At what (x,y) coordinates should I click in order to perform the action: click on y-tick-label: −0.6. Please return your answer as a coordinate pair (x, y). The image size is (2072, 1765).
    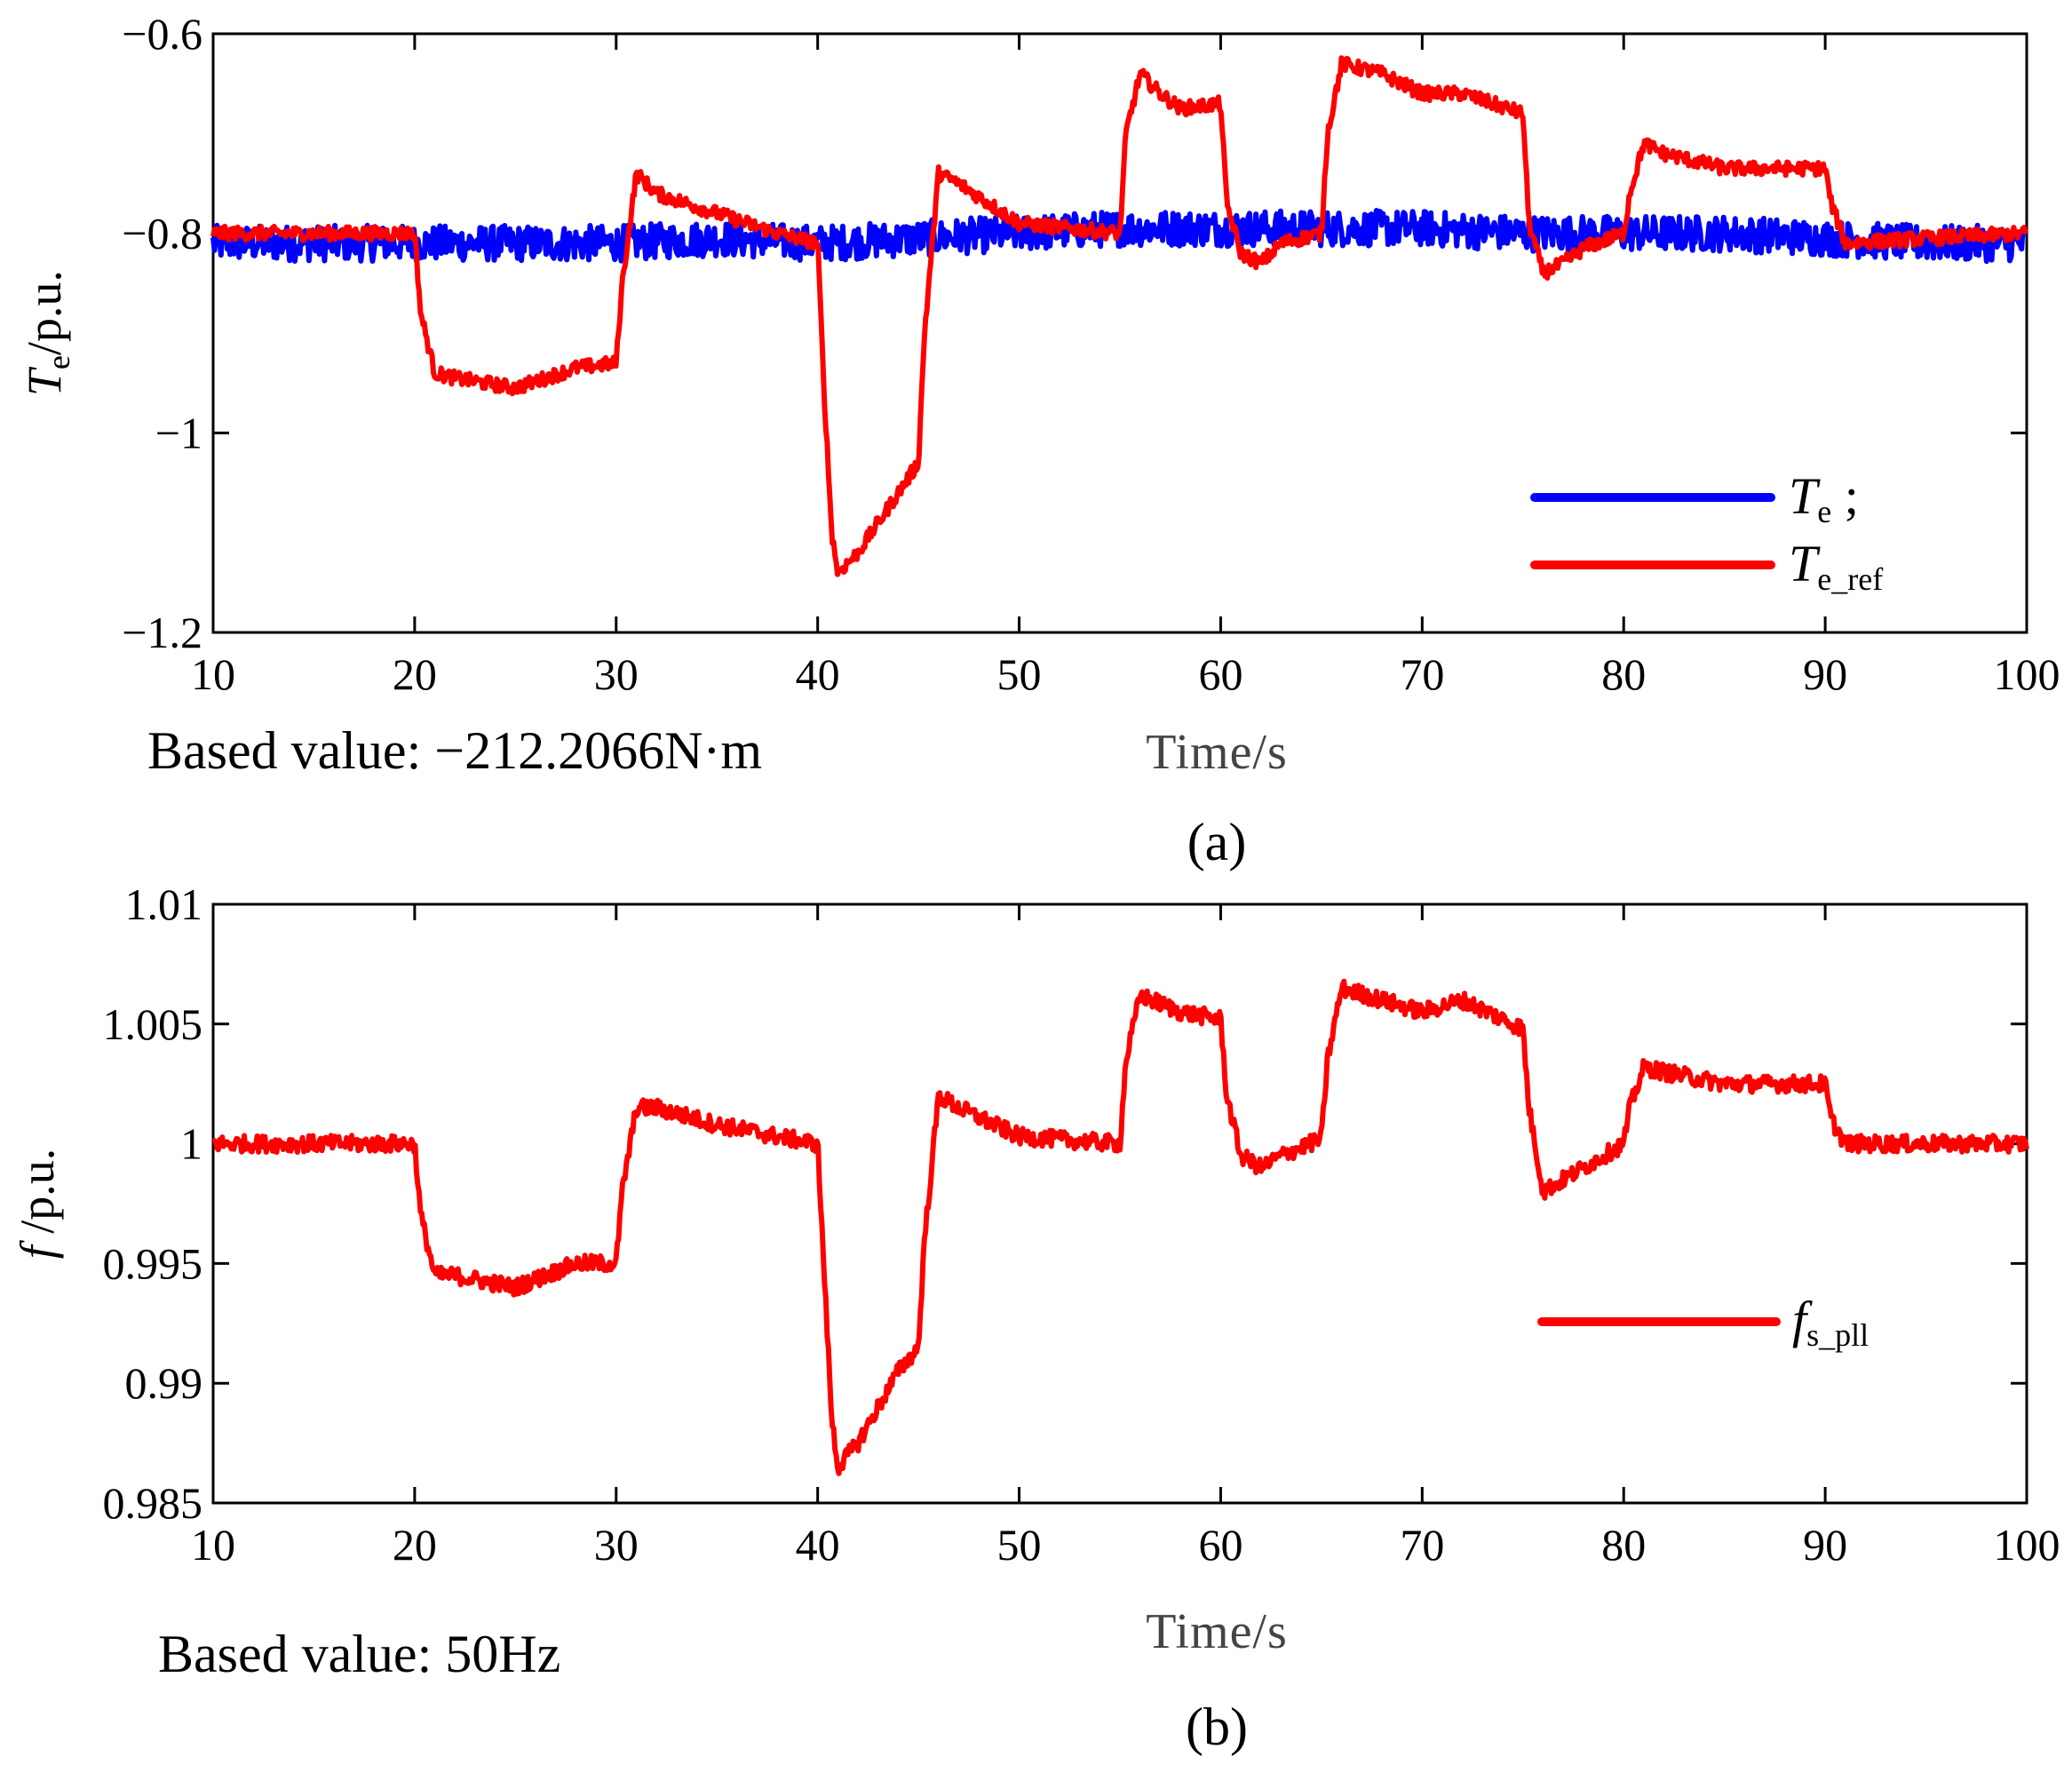
    Looking at the image, I should click on (162, 34).